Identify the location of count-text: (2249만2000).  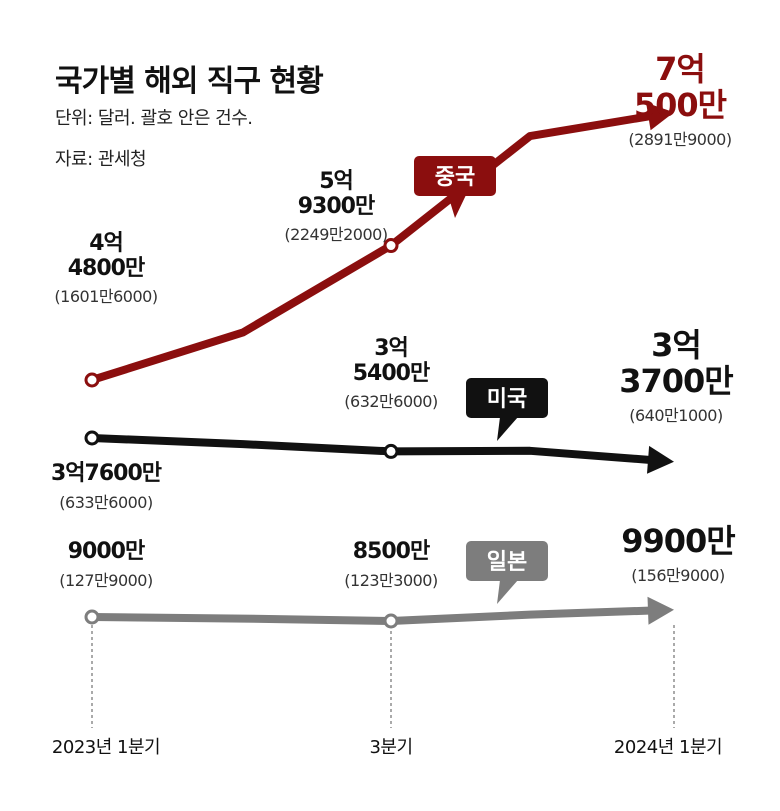
(336, 235).